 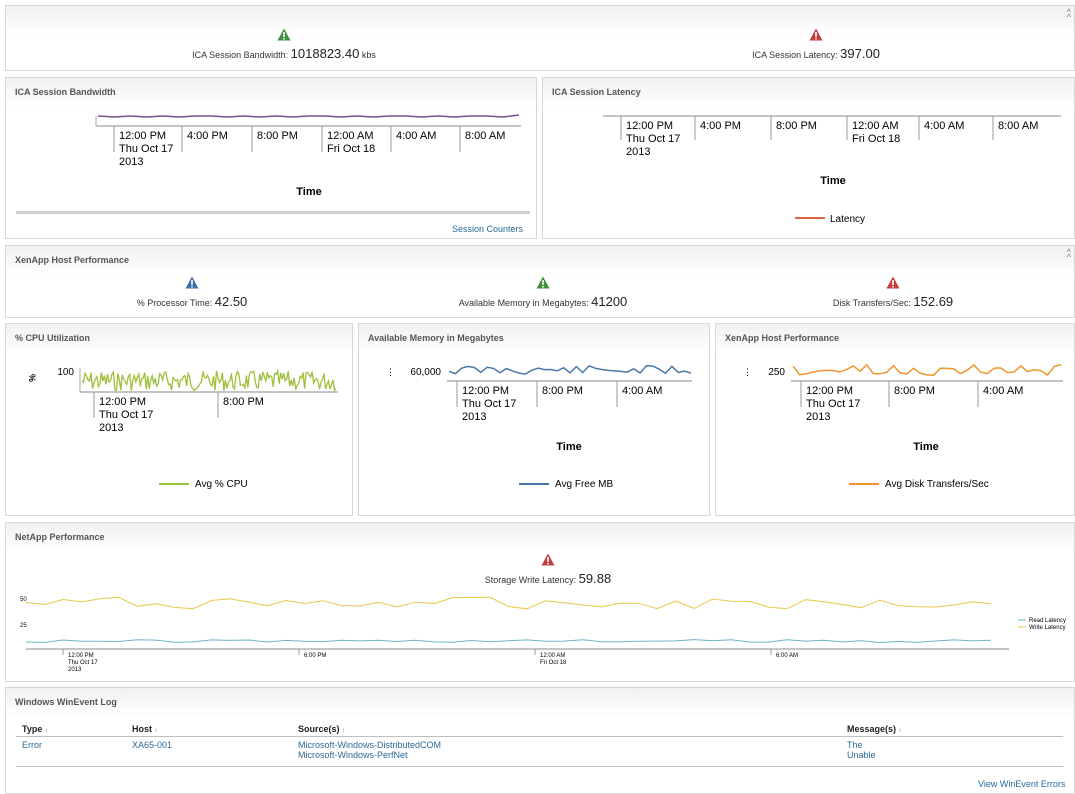 I want to click on storage-latency-value: 59.88, so click(x=595, y=578).